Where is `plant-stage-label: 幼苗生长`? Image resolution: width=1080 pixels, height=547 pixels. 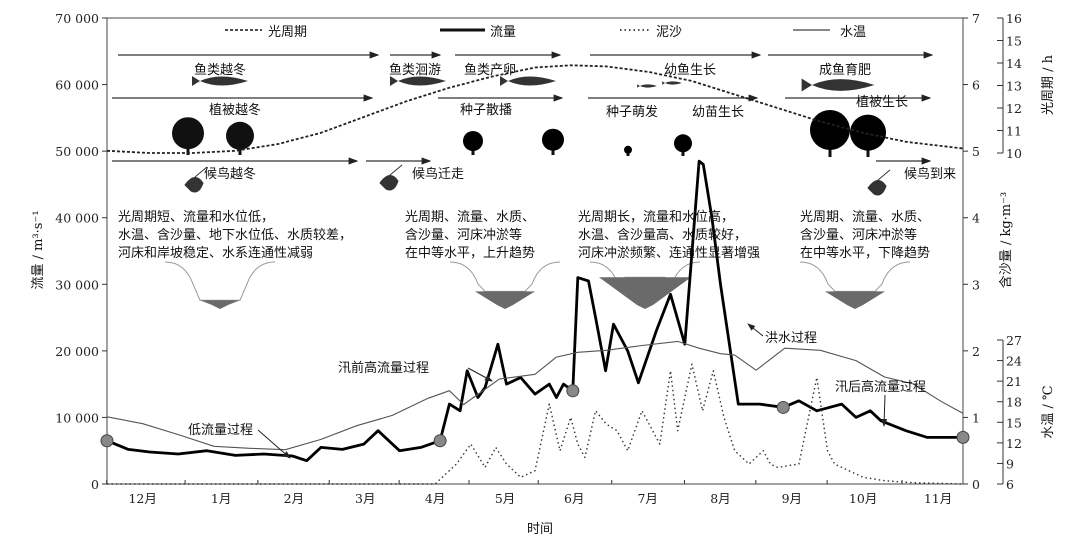
plant-stage-label: 幼苗生长 is located at coordinates (718, 112).